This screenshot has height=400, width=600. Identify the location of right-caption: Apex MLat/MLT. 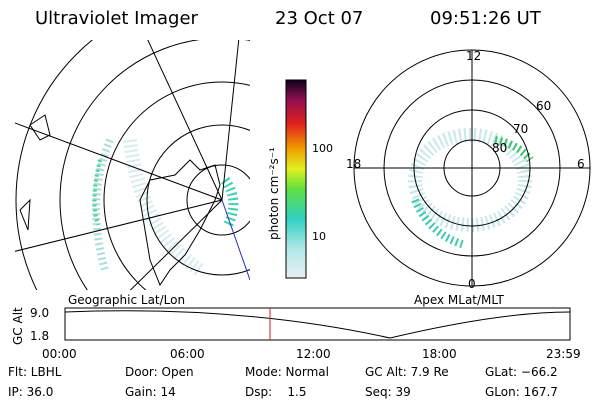
(459, 300).